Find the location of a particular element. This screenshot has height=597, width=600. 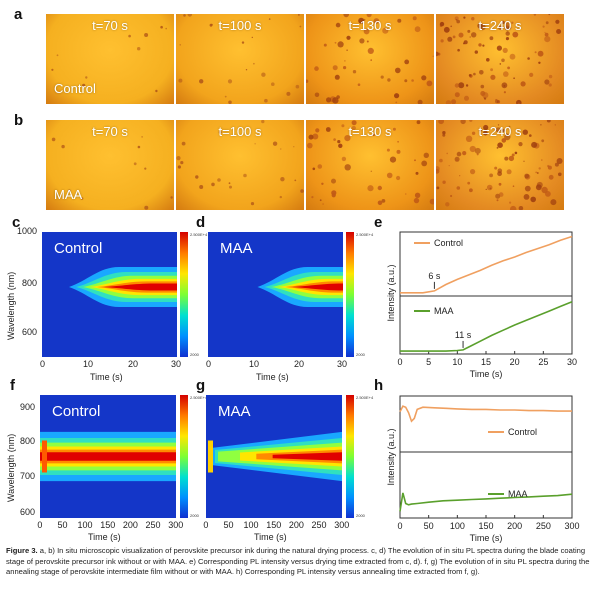

x-tick: 50 is located at coordinates (228, 525).